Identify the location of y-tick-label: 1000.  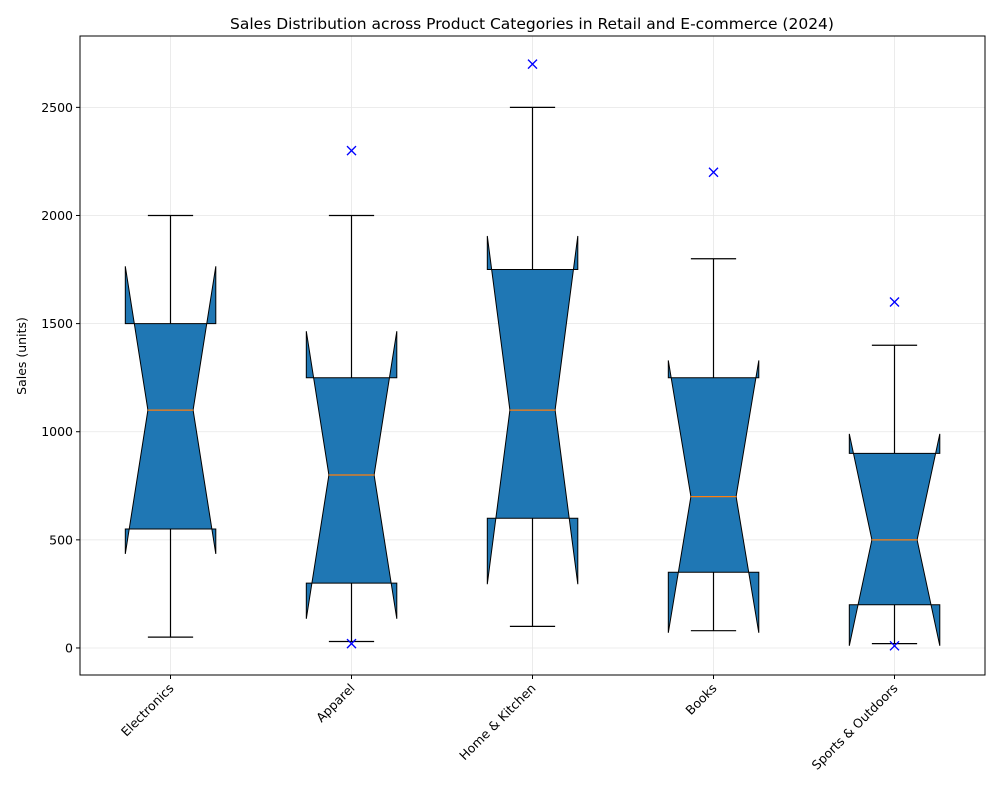
(57, 431).